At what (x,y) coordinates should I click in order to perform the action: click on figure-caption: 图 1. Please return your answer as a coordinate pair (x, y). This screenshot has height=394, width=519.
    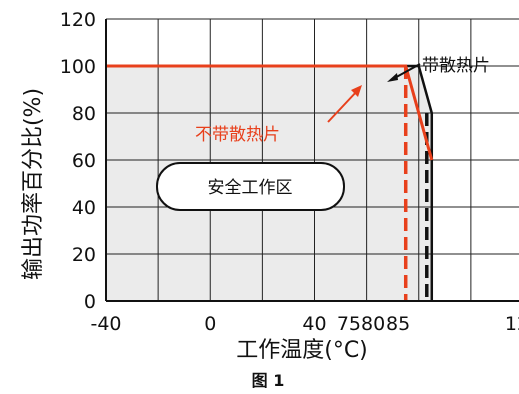
    Looking at the image, I should click on (268, 380).